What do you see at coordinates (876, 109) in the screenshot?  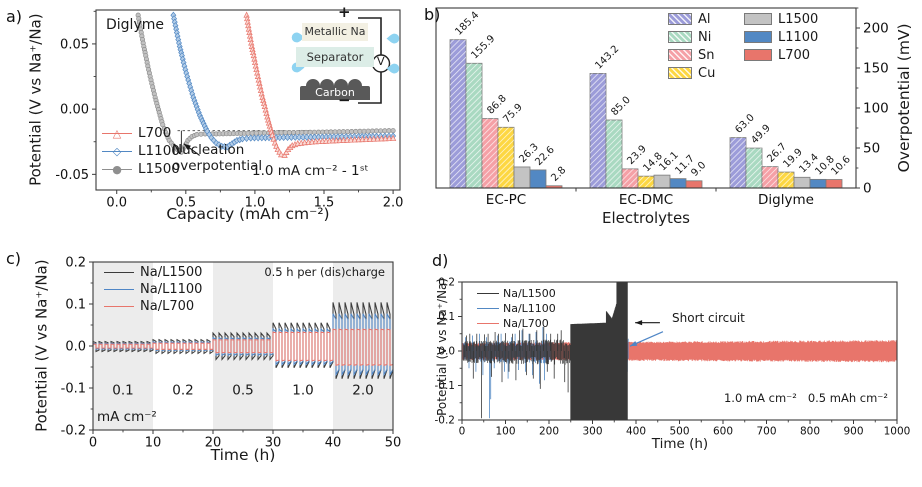 I see `y-tick-label: 100` at bounding box center [876, 109].